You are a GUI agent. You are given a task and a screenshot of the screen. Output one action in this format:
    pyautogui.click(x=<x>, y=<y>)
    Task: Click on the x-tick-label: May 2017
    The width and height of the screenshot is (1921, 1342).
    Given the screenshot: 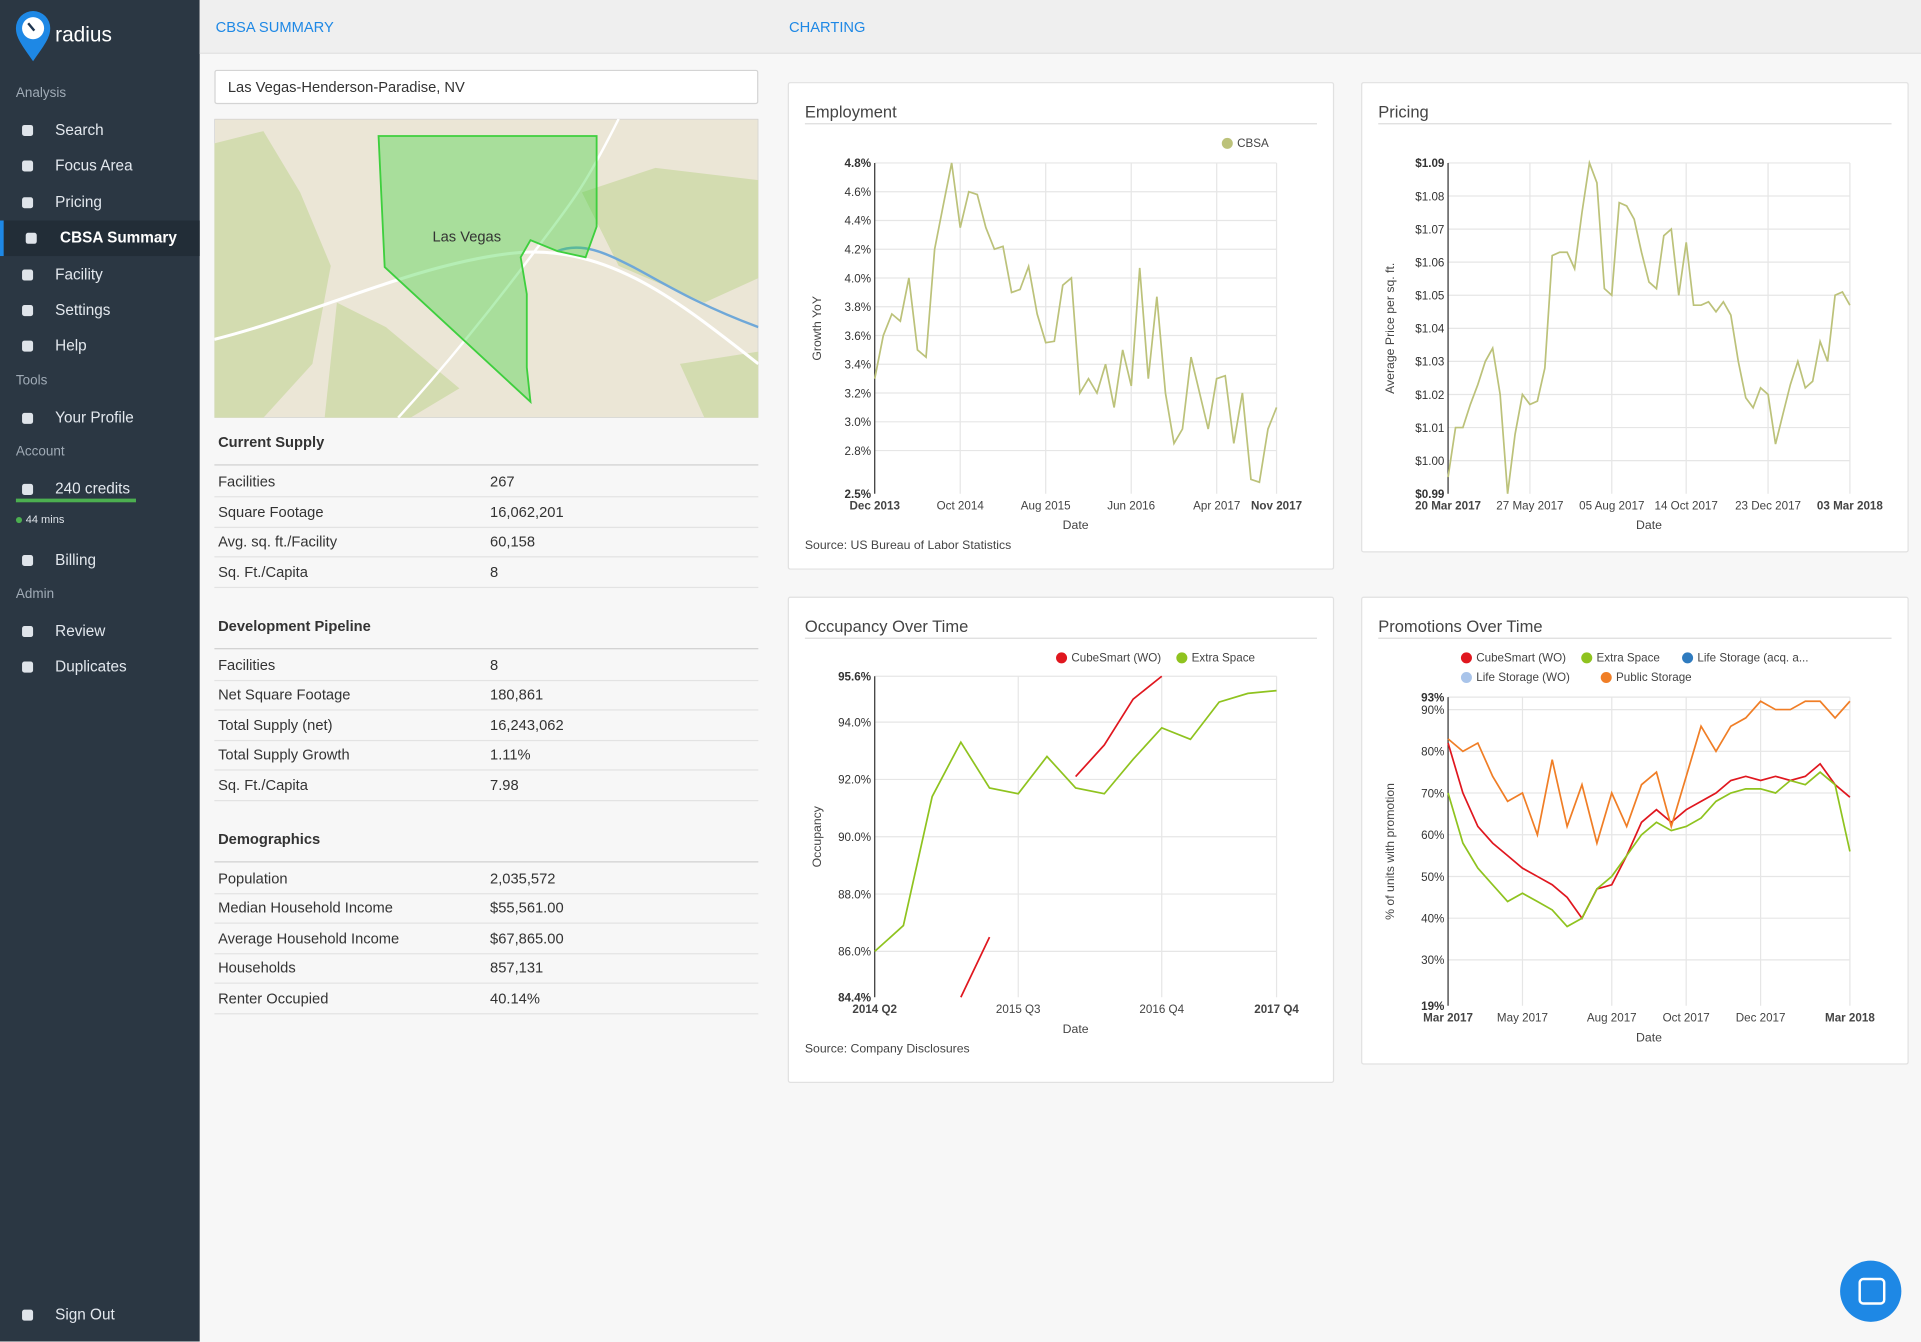 What is the action you would take?
    pyautogui.click(x=1522, y=1018)
    